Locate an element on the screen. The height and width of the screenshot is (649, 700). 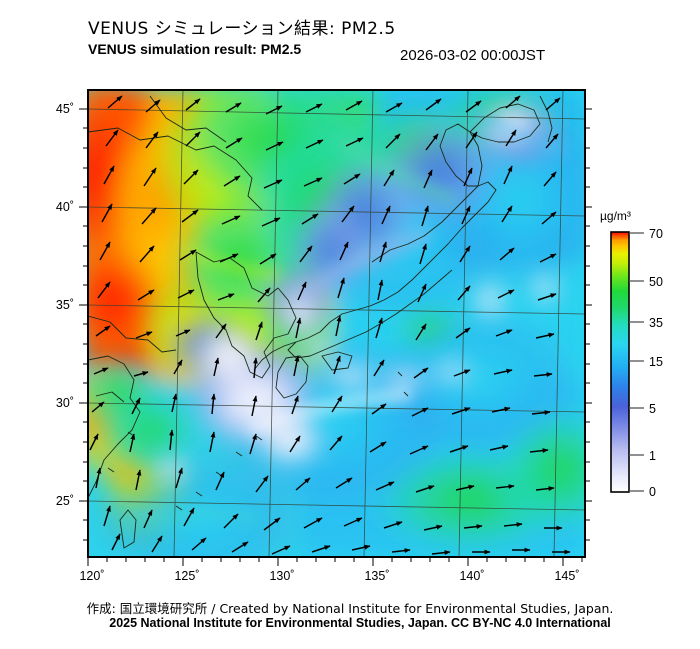
x-ticklabel: 130˚ is located at coordinates (281, 576).